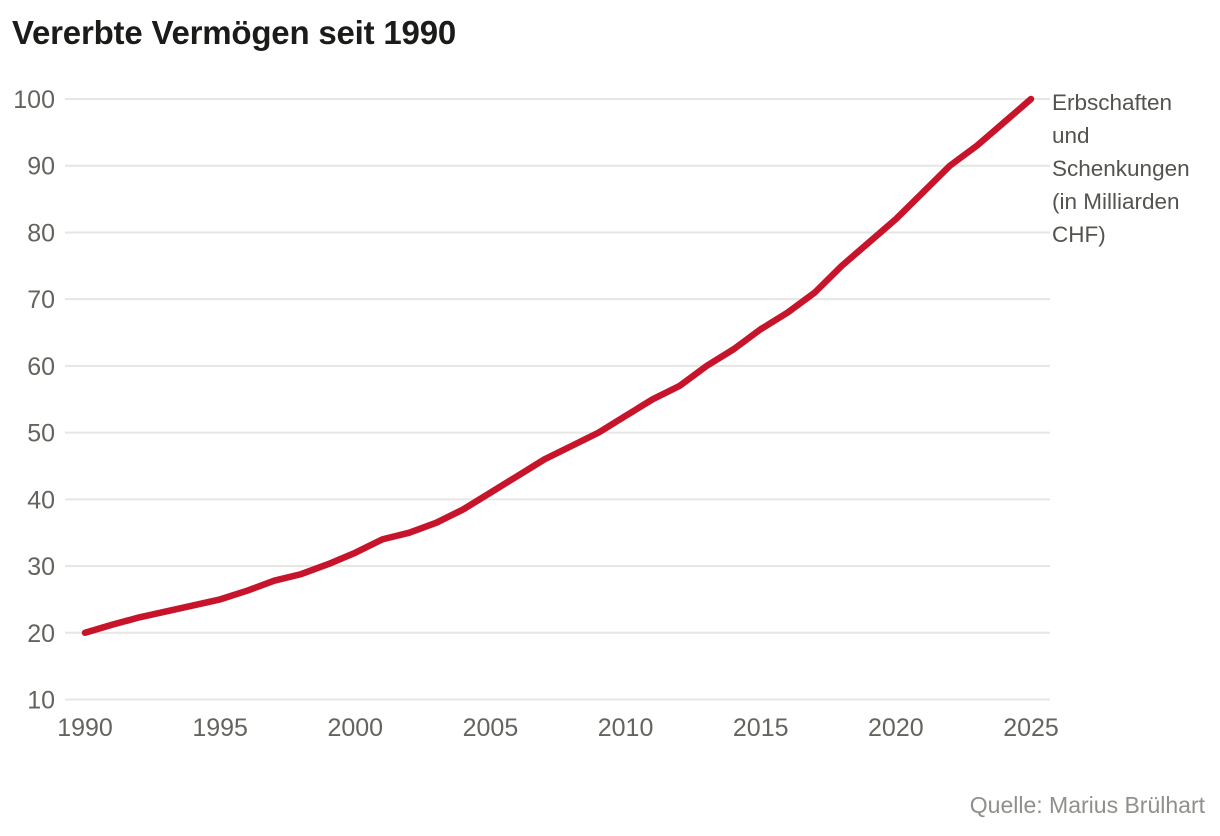  I want to click on y-tick-label: 30, so click(41, 567).